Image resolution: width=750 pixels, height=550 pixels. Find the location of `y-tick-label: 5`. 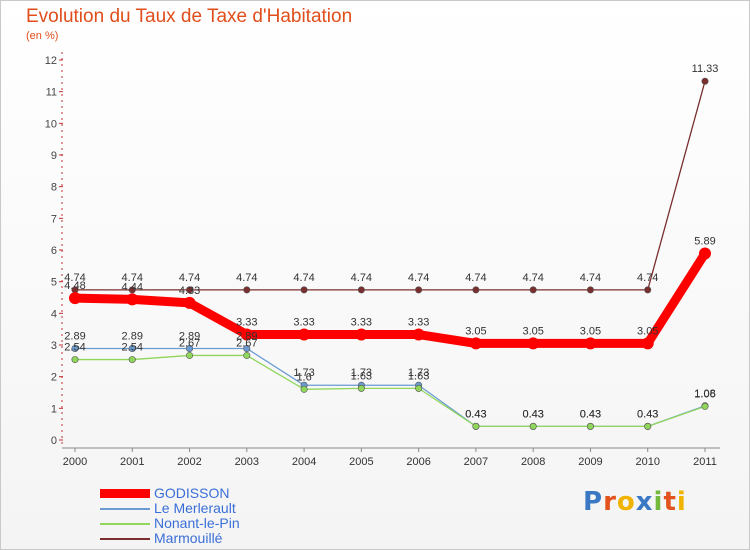

y-tick-label: 5 is located at coordinates (54, 283).